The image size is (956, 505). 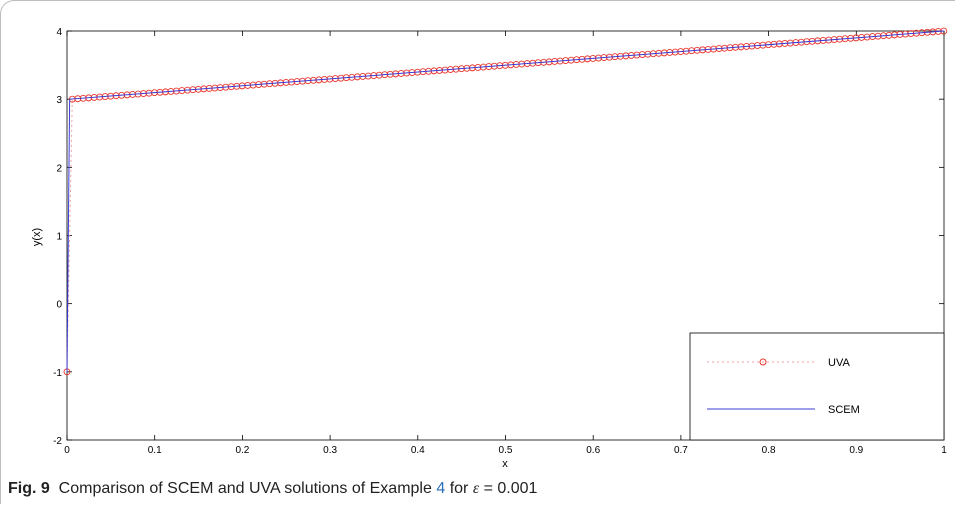 I want to click on x-tick-label: 0.3, so click(x=330, y=450).